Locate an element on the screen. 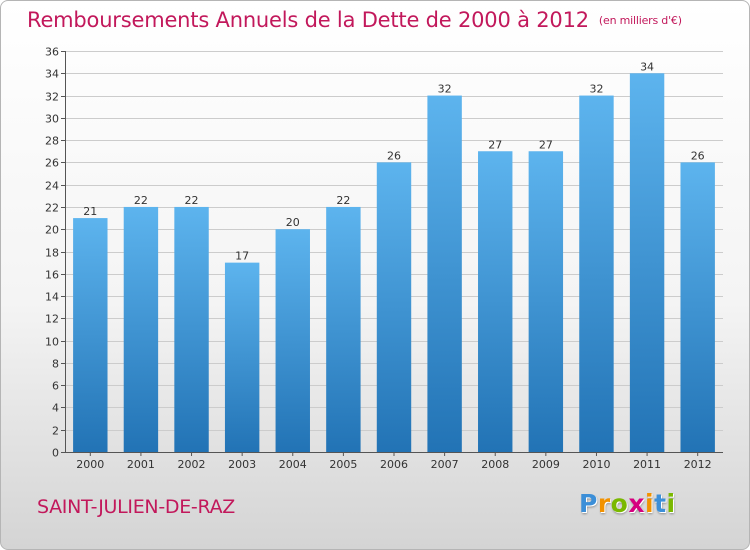 The width and height of the screenshot is (750, 550). data-label-2000: 21 is located at coordinates (90, 211).